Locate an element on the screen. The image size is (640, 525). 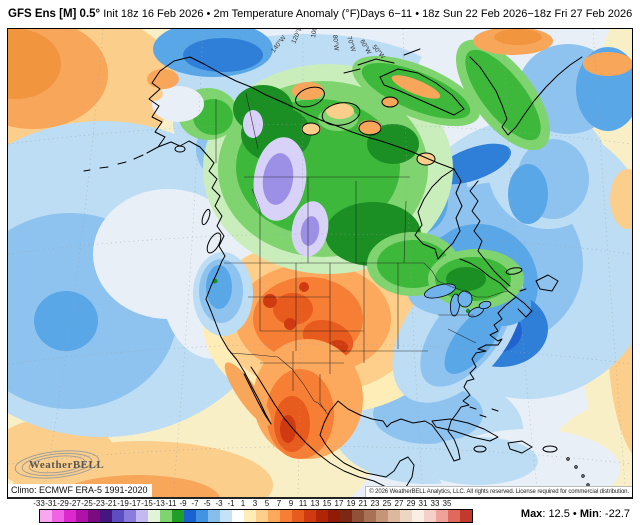
colorbar-tick-label: 23 is located at coordinates (375, 503).